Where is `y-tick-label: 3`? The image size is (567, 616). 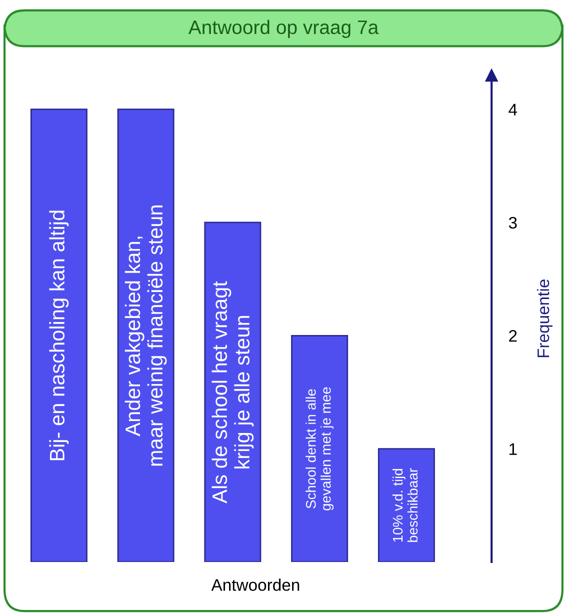
y-tick-label: 3 is located at coordinates (512, 222).